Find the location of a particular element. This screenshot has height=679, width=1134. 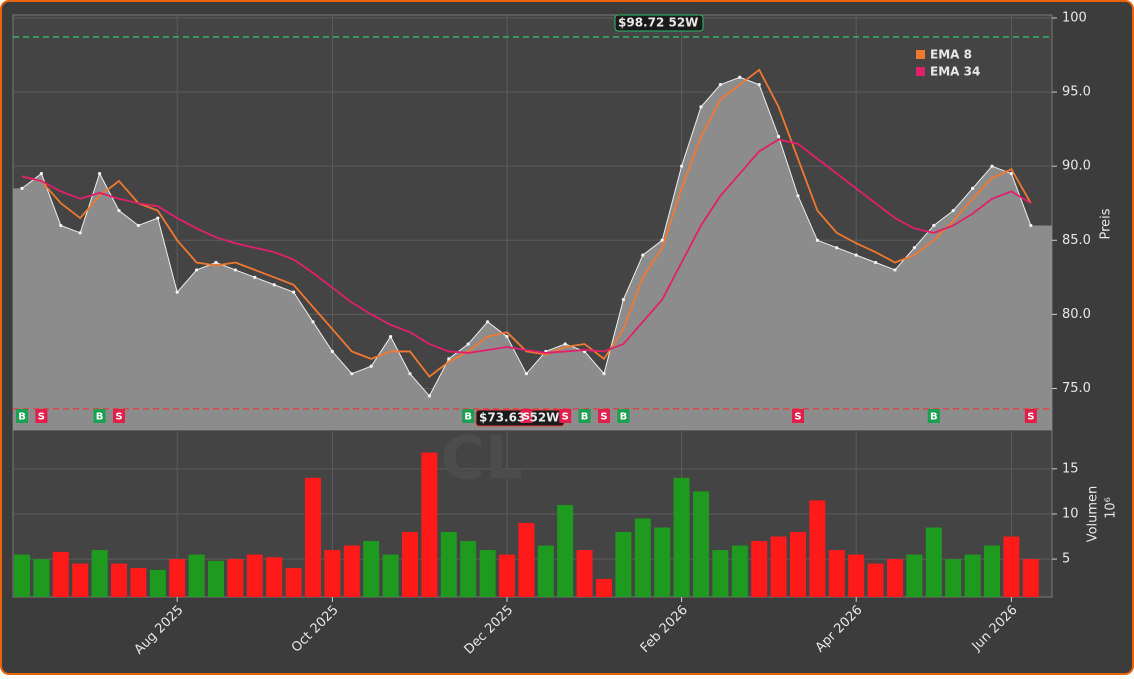

y-tick-label: 95.0 is located at coordinates (1076, 92).